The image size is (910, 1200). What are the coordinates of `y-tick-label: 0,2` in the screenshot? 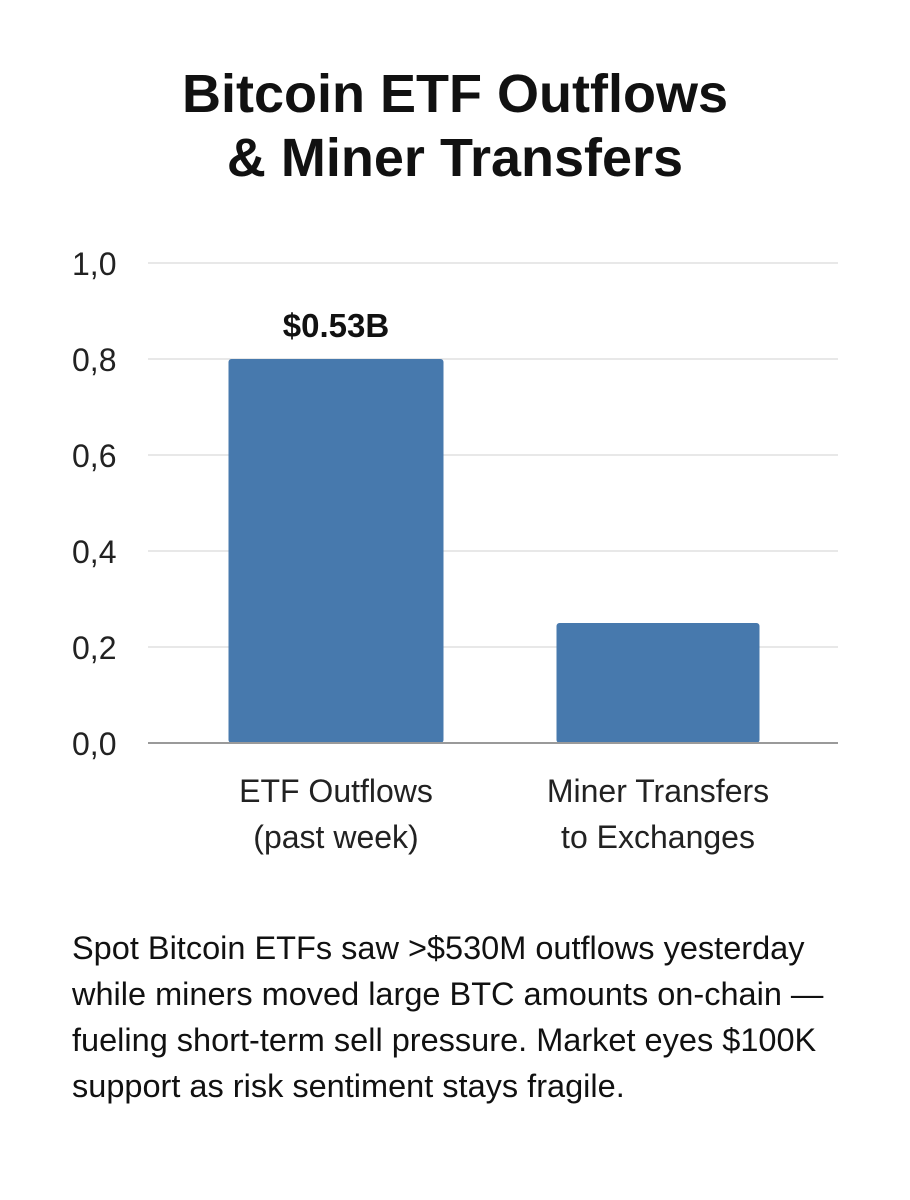 It's located at (94, 648).